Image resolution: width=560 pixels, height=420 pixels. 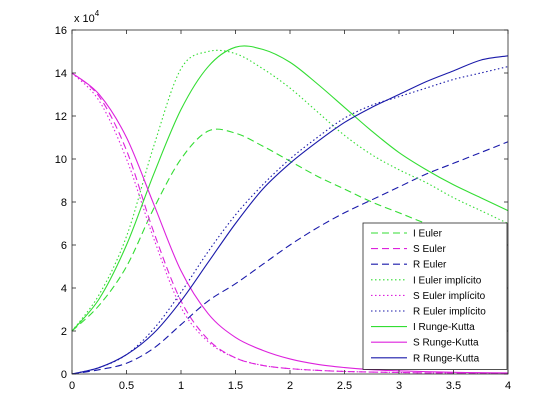 What do you see at coordinates (508, 386) in the screenshot?
I see `x-tick-label: 4` at bounding box center [508, 386].